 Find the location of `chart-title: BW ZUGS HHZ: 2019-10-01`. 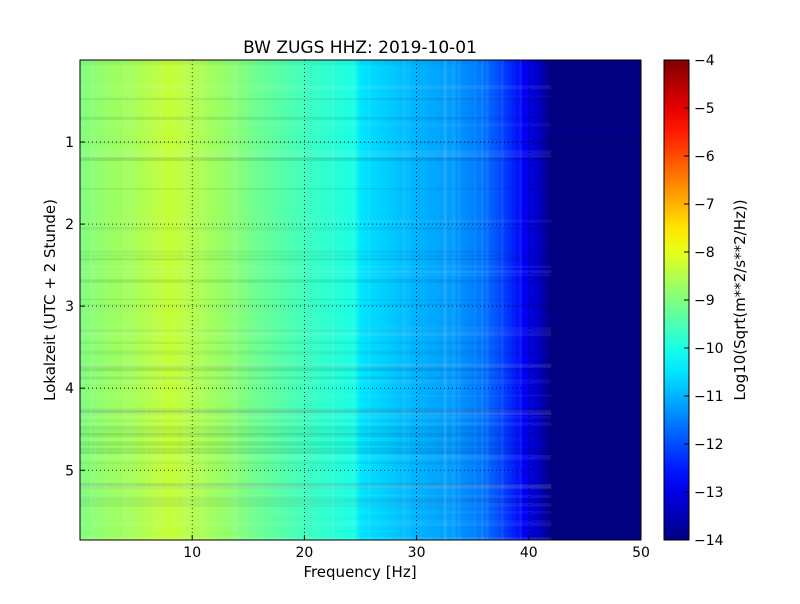

chart-title: BW ZUGS HHZ: 2019-10-01 is located at coordinates (360, 48).